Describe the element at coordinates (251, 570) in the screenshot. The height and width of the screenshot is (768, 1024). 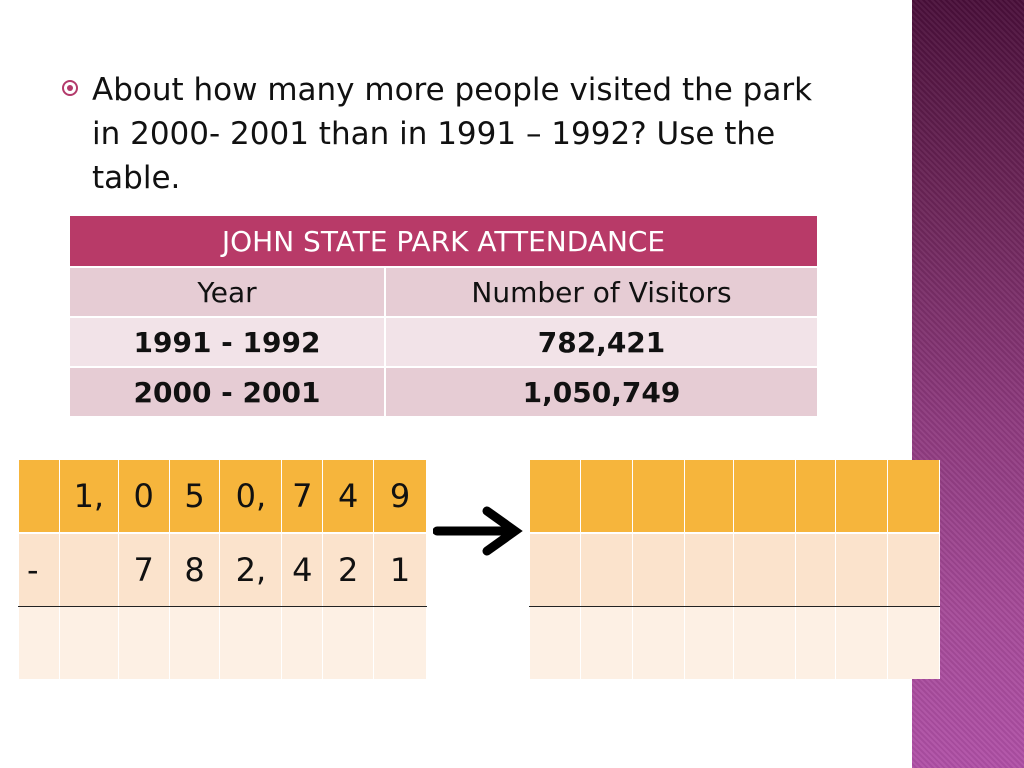
I see `grid-cell: 2,` at that location.